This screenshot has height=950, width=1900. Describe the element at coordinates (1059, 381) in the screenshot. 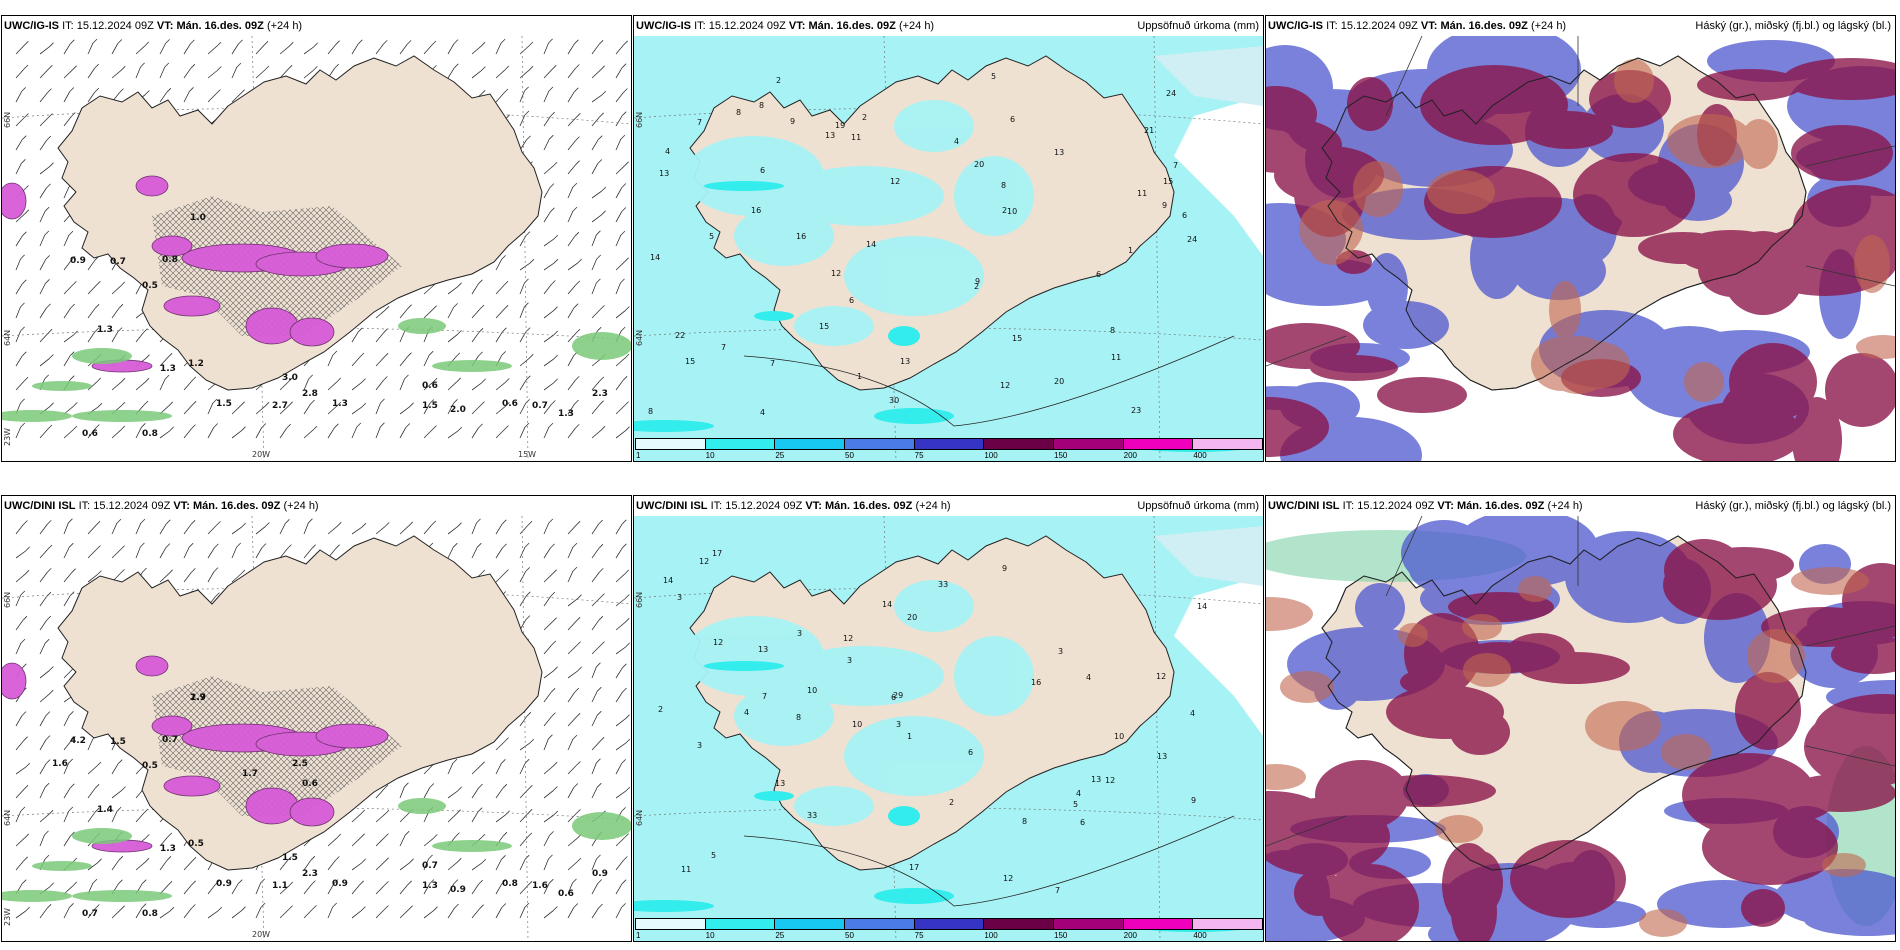

I see `precip-amount: 20` at that location.